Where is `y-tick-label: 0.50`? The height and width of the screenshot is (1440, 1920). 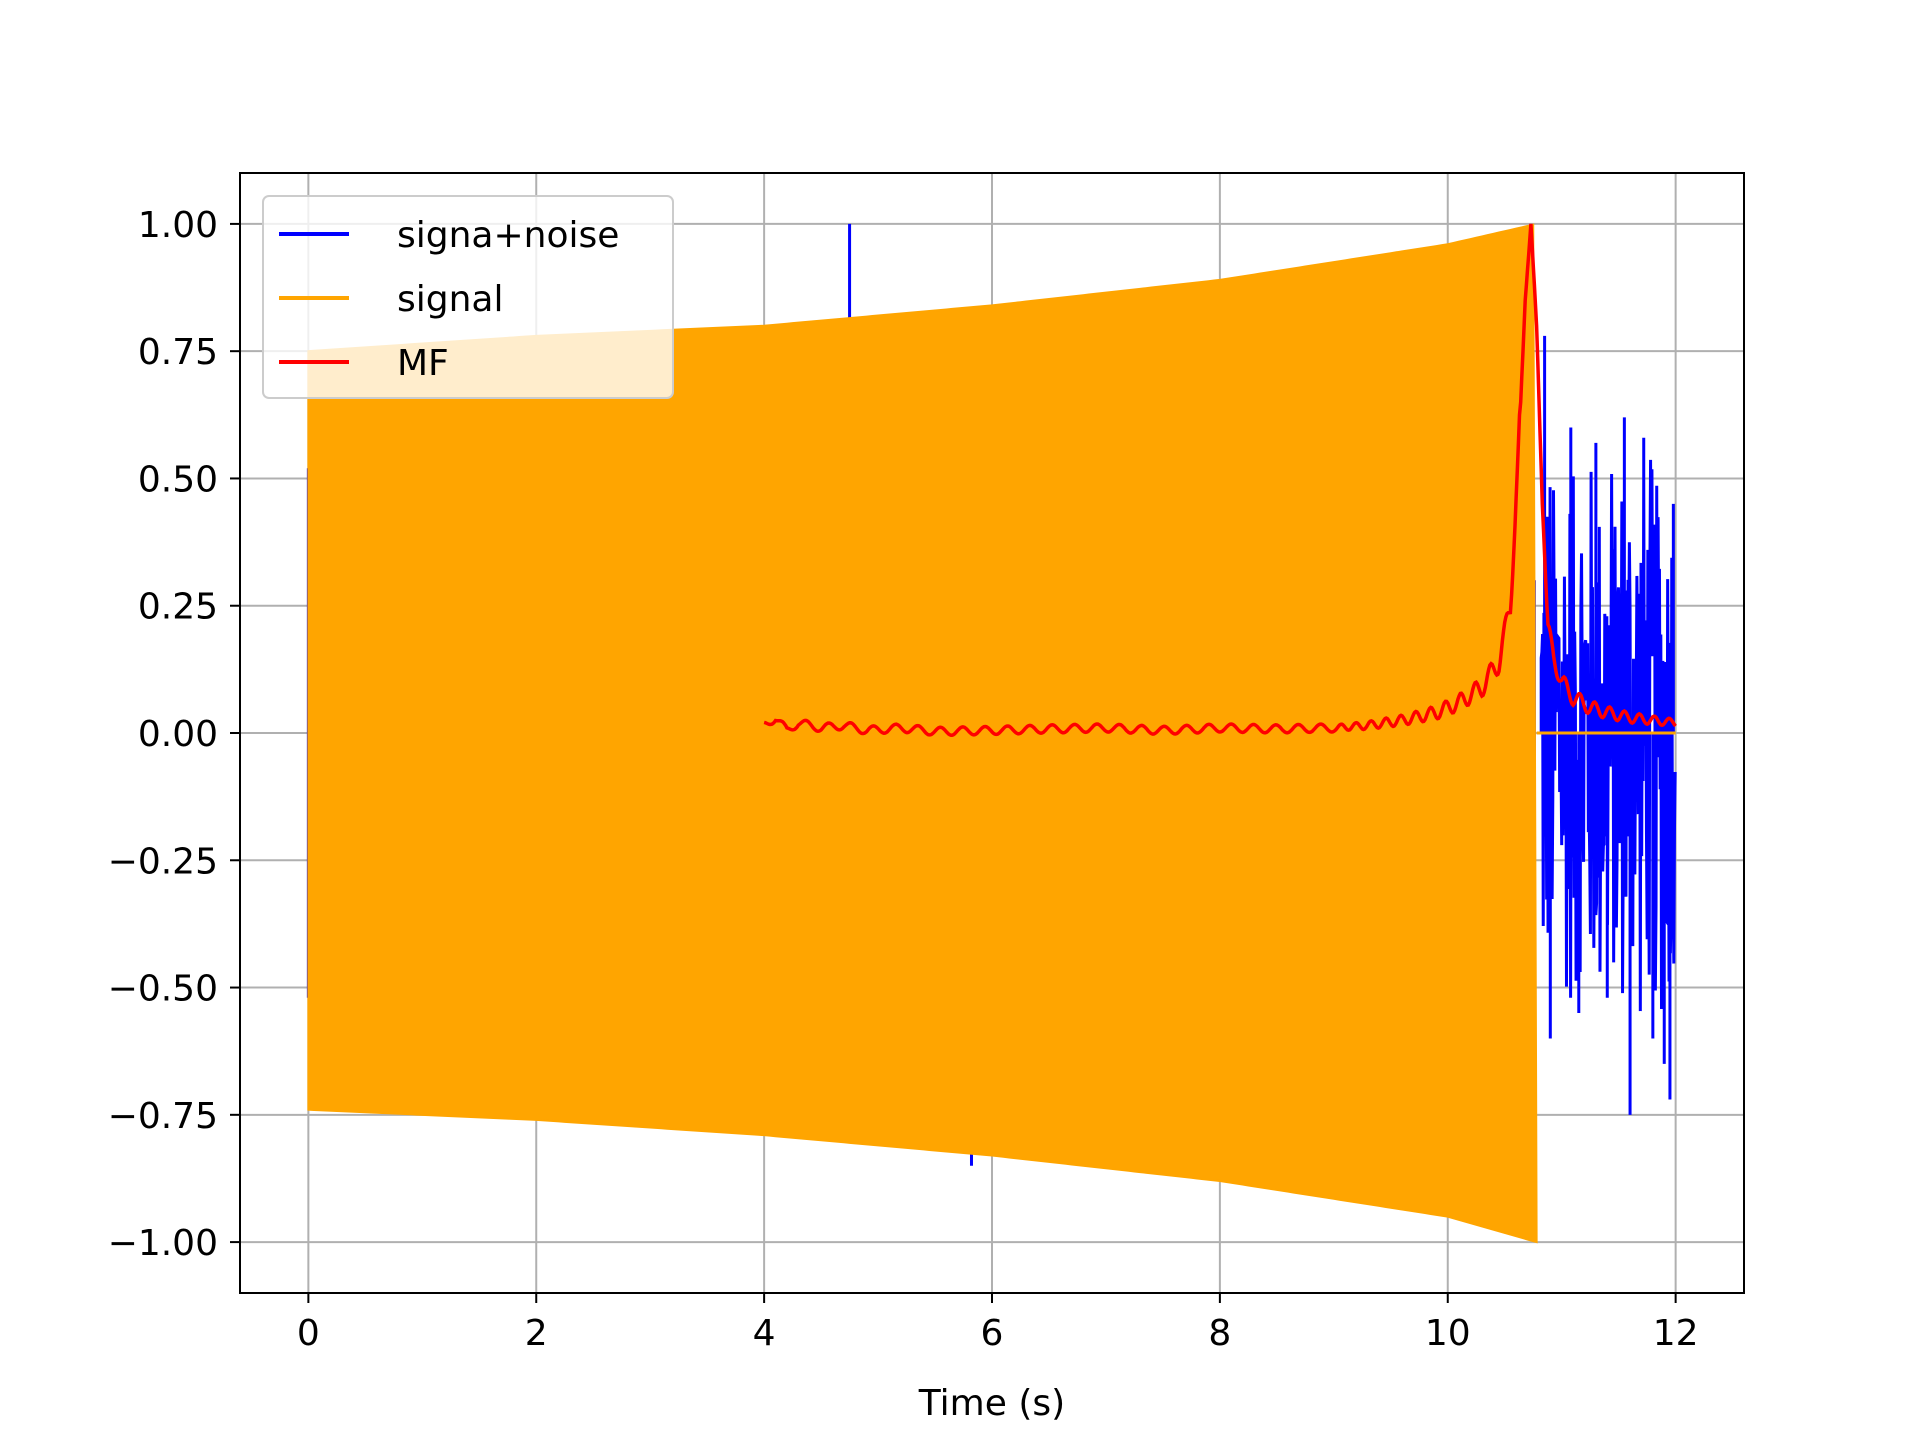 y-tick-label: 0.50 is located at coordinates (178, 479).